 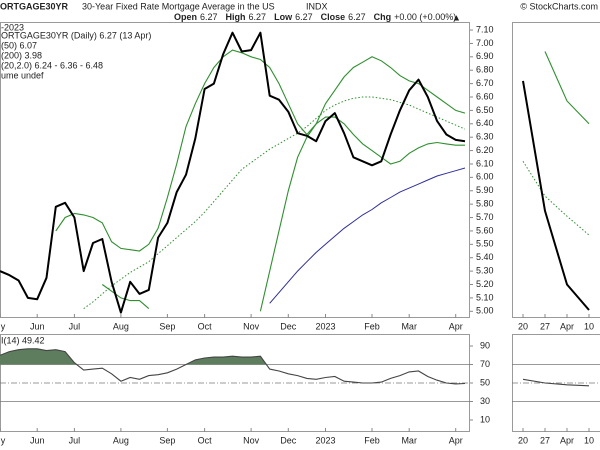 I want to click on y-tick-label: 5.00, so click(x=485, y=311).